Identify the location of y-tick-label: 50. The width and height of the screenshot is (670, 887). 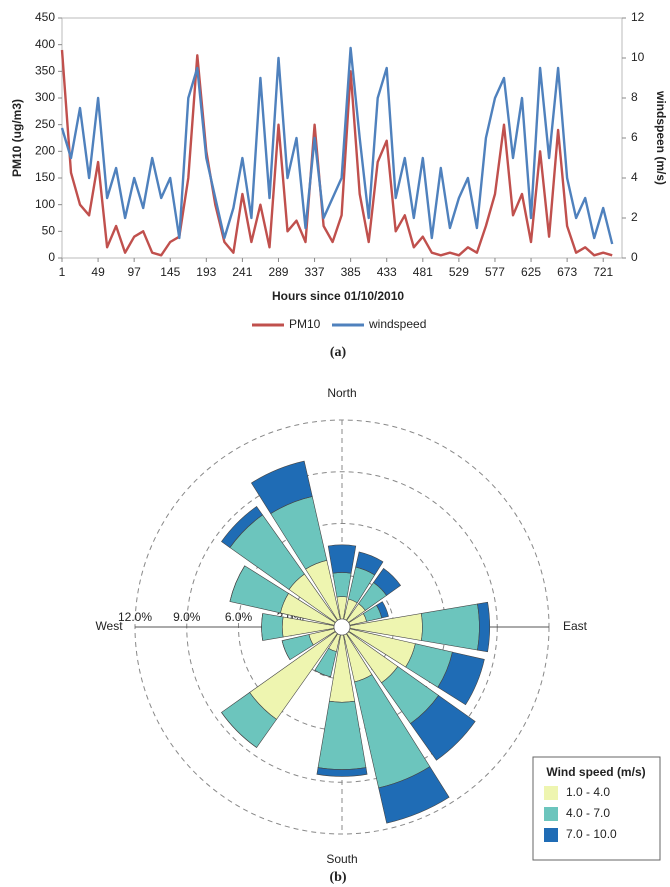
(49, 231).